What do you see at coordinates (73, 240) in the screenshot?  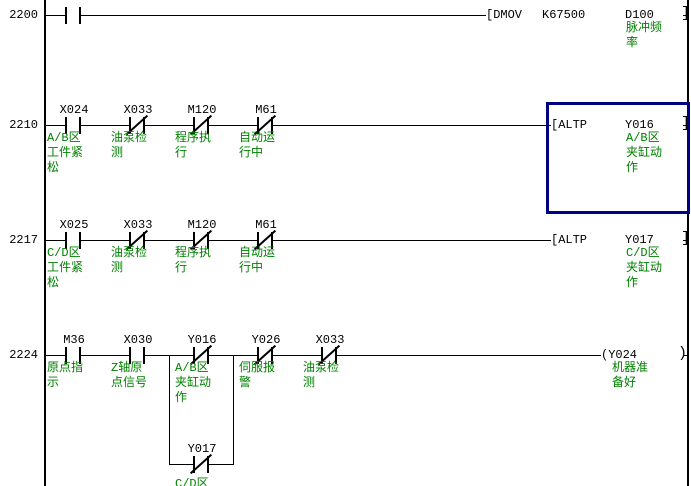 I see `contact-X025` at bounding box center [73, 240].